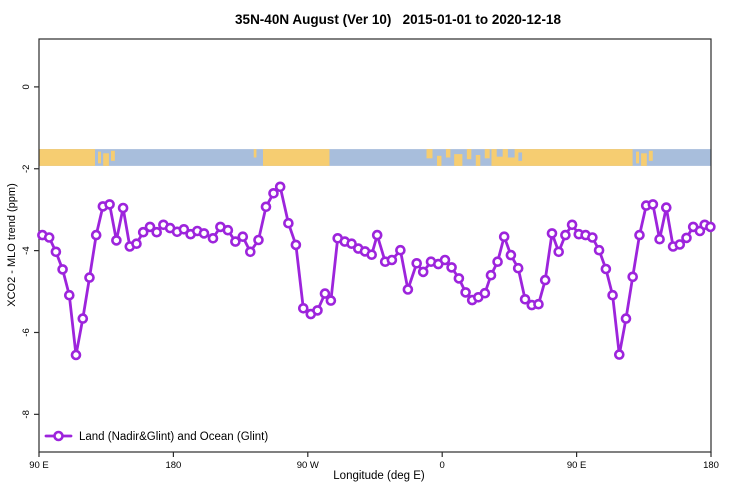  I want to click on latitude-map-band, so click(375, 157).